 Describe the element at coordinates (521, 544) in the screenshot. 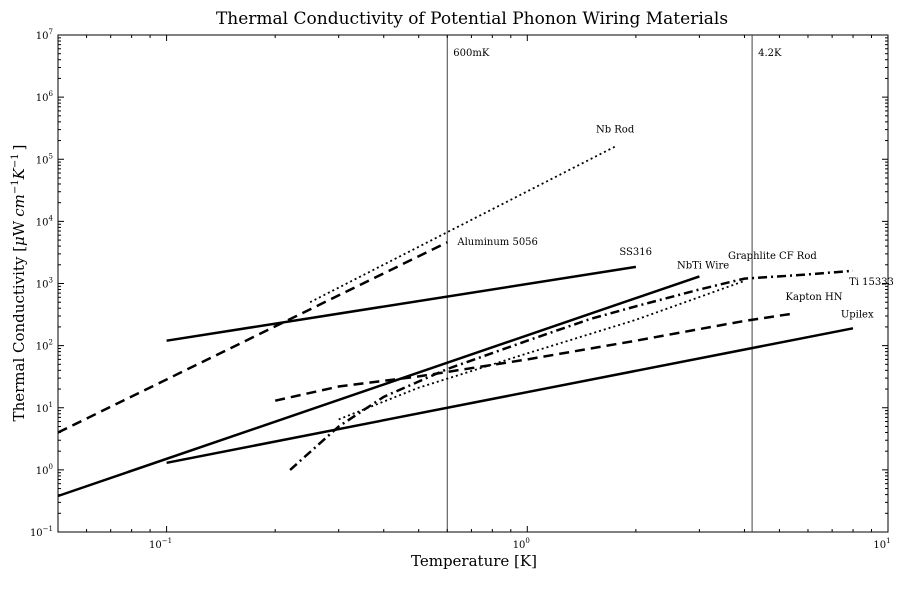

I see `x-tick-label: 10⁰` at that location.